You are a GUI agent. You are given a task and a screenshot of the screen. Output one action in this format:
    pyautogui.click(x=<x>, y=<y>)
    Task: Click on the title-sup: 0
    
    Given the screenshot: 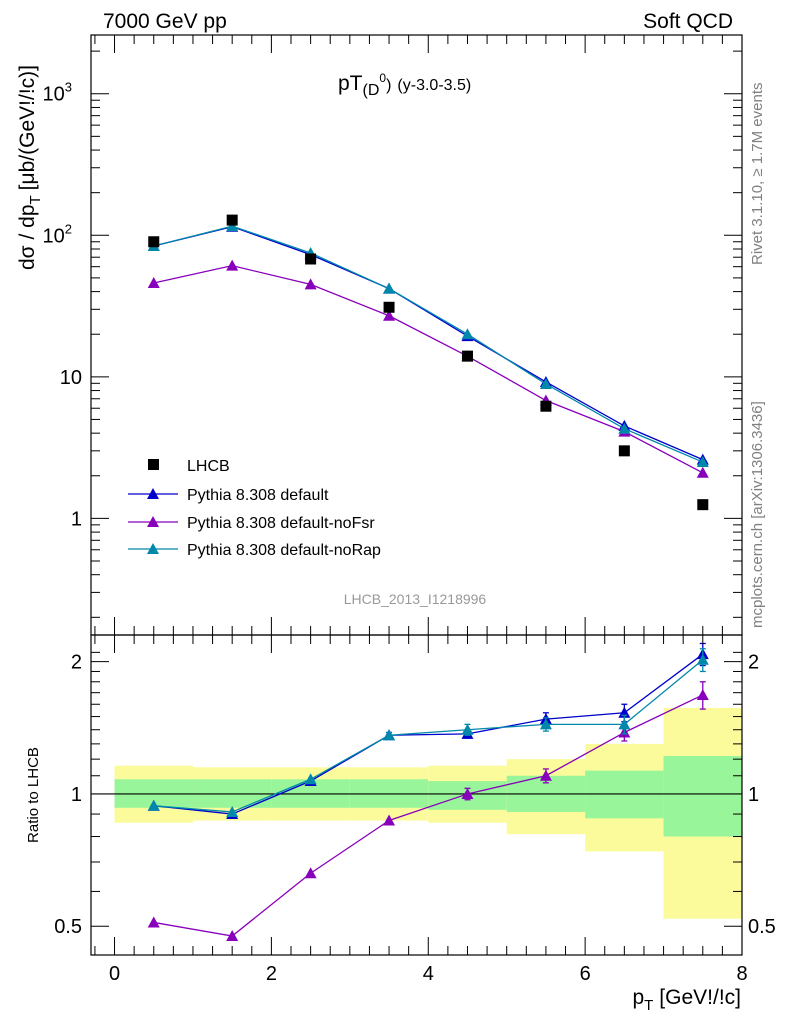 What is the action you would take?
    pyautogui.click(x=382, y=78)
    